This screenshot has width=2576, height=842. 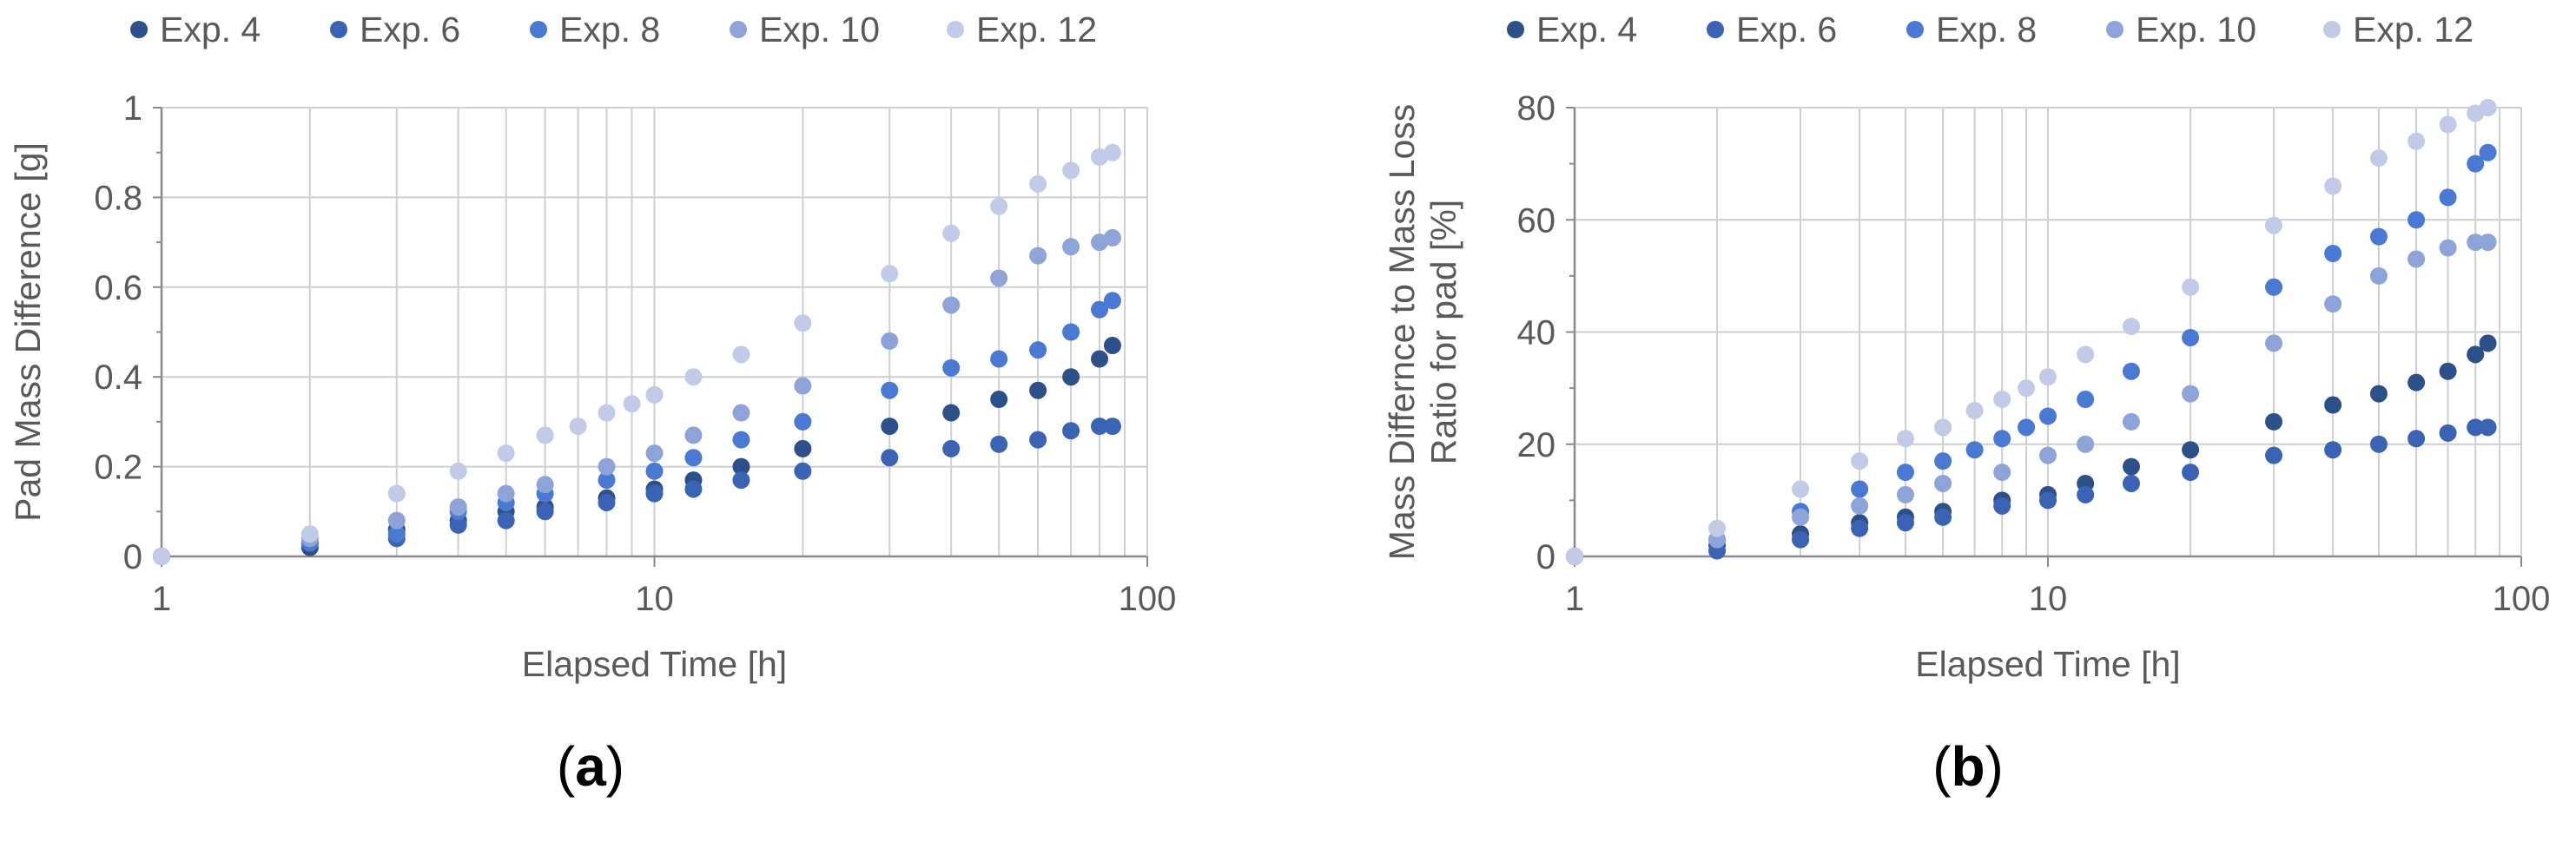 I want to click on x-axis-label: Elapsed Time [h], so click(x=2048, y=664).